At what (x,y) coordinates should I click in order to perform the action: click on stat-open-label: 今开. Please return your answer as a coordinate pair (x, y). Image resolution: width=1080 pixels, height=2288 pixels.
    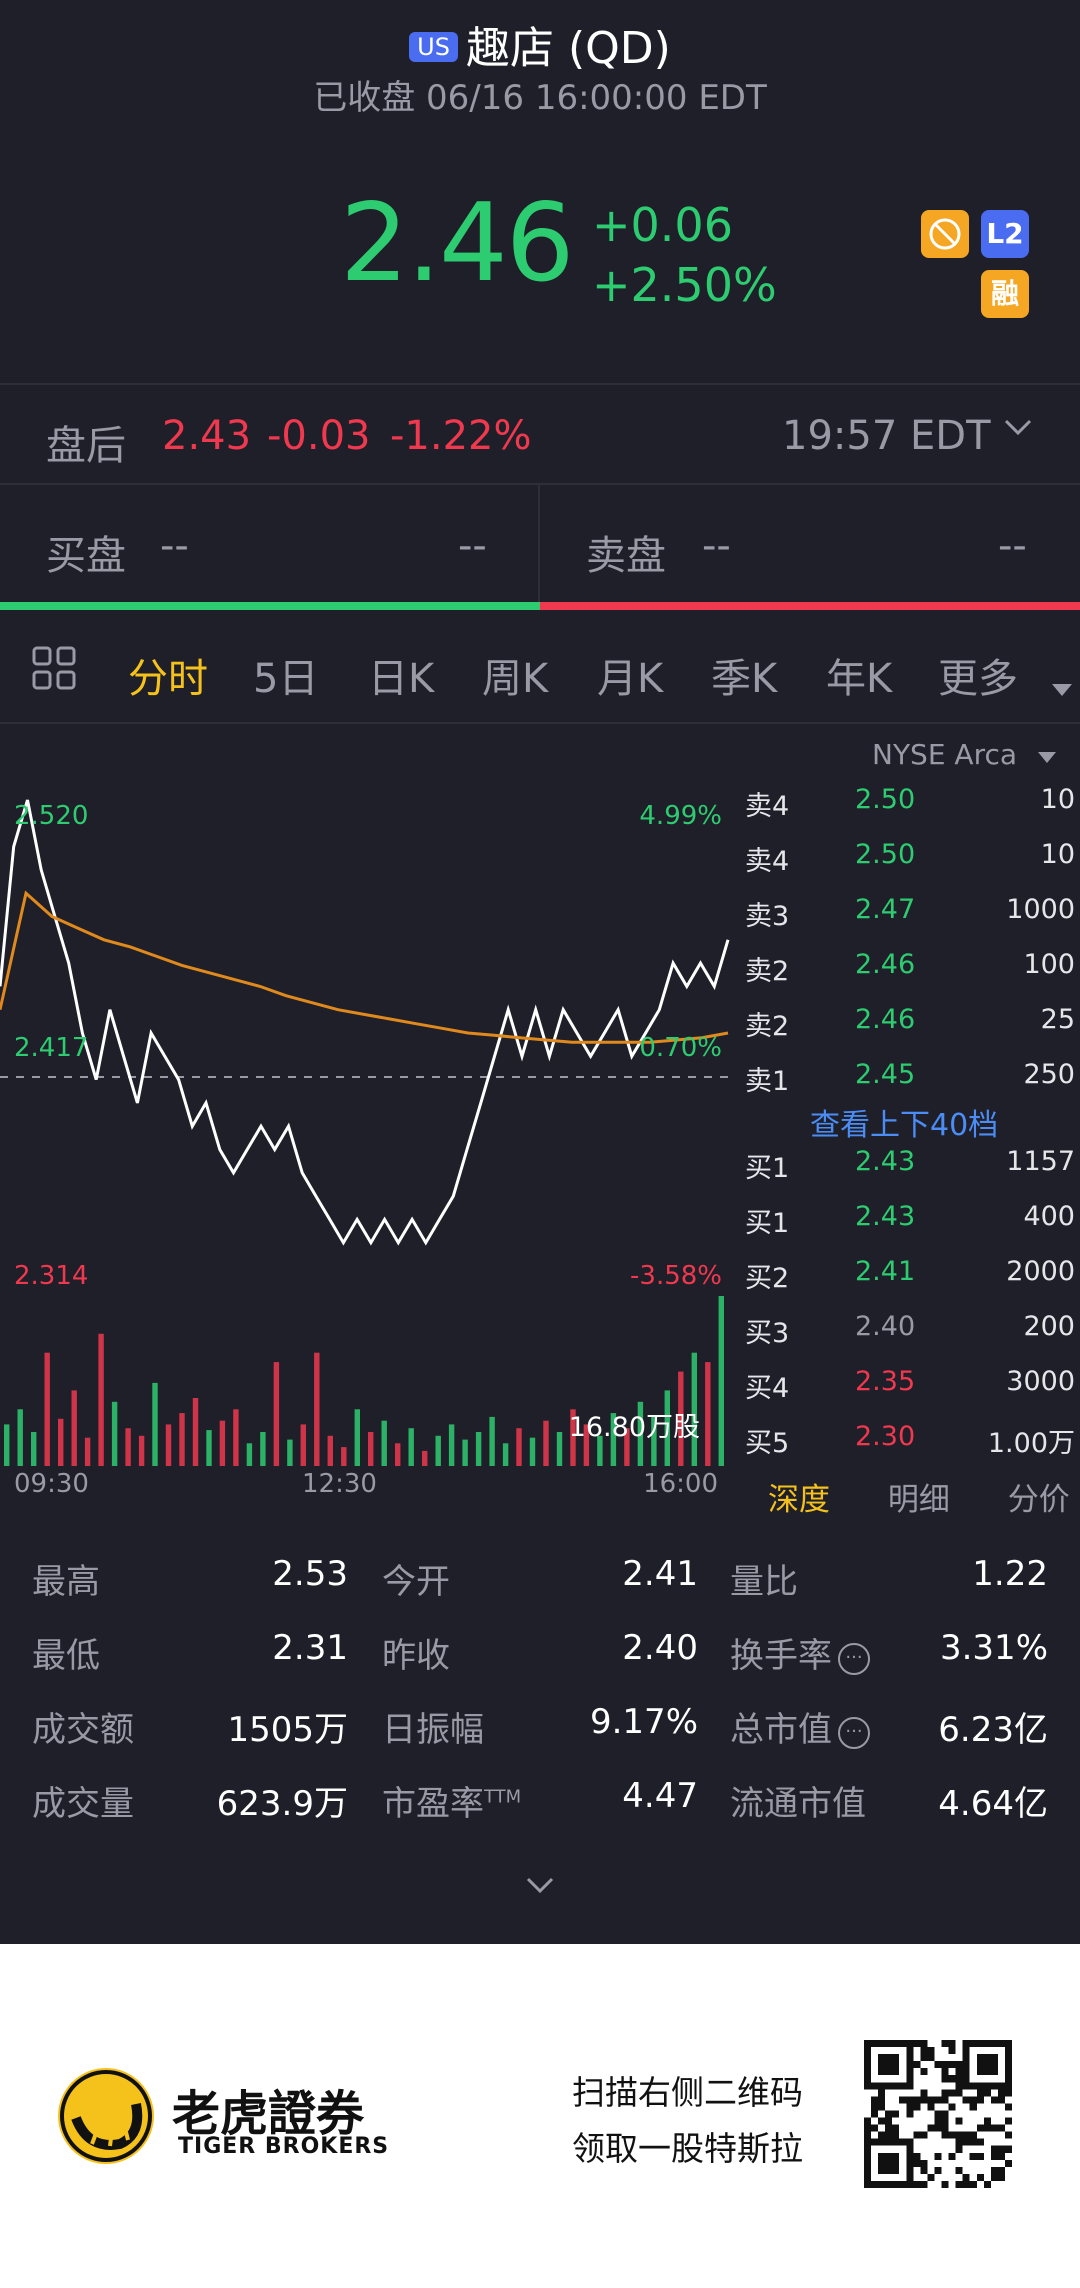
    Looking at the image, I should click on (416, 1582).